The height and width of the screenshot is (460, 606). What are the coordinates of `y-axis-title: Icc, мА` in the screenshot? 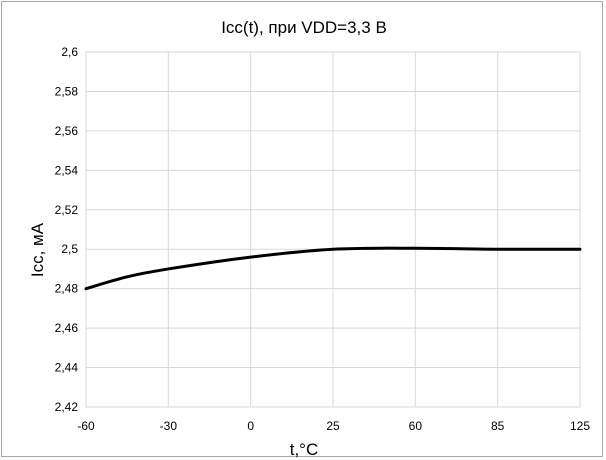 It's located at (37, 249).